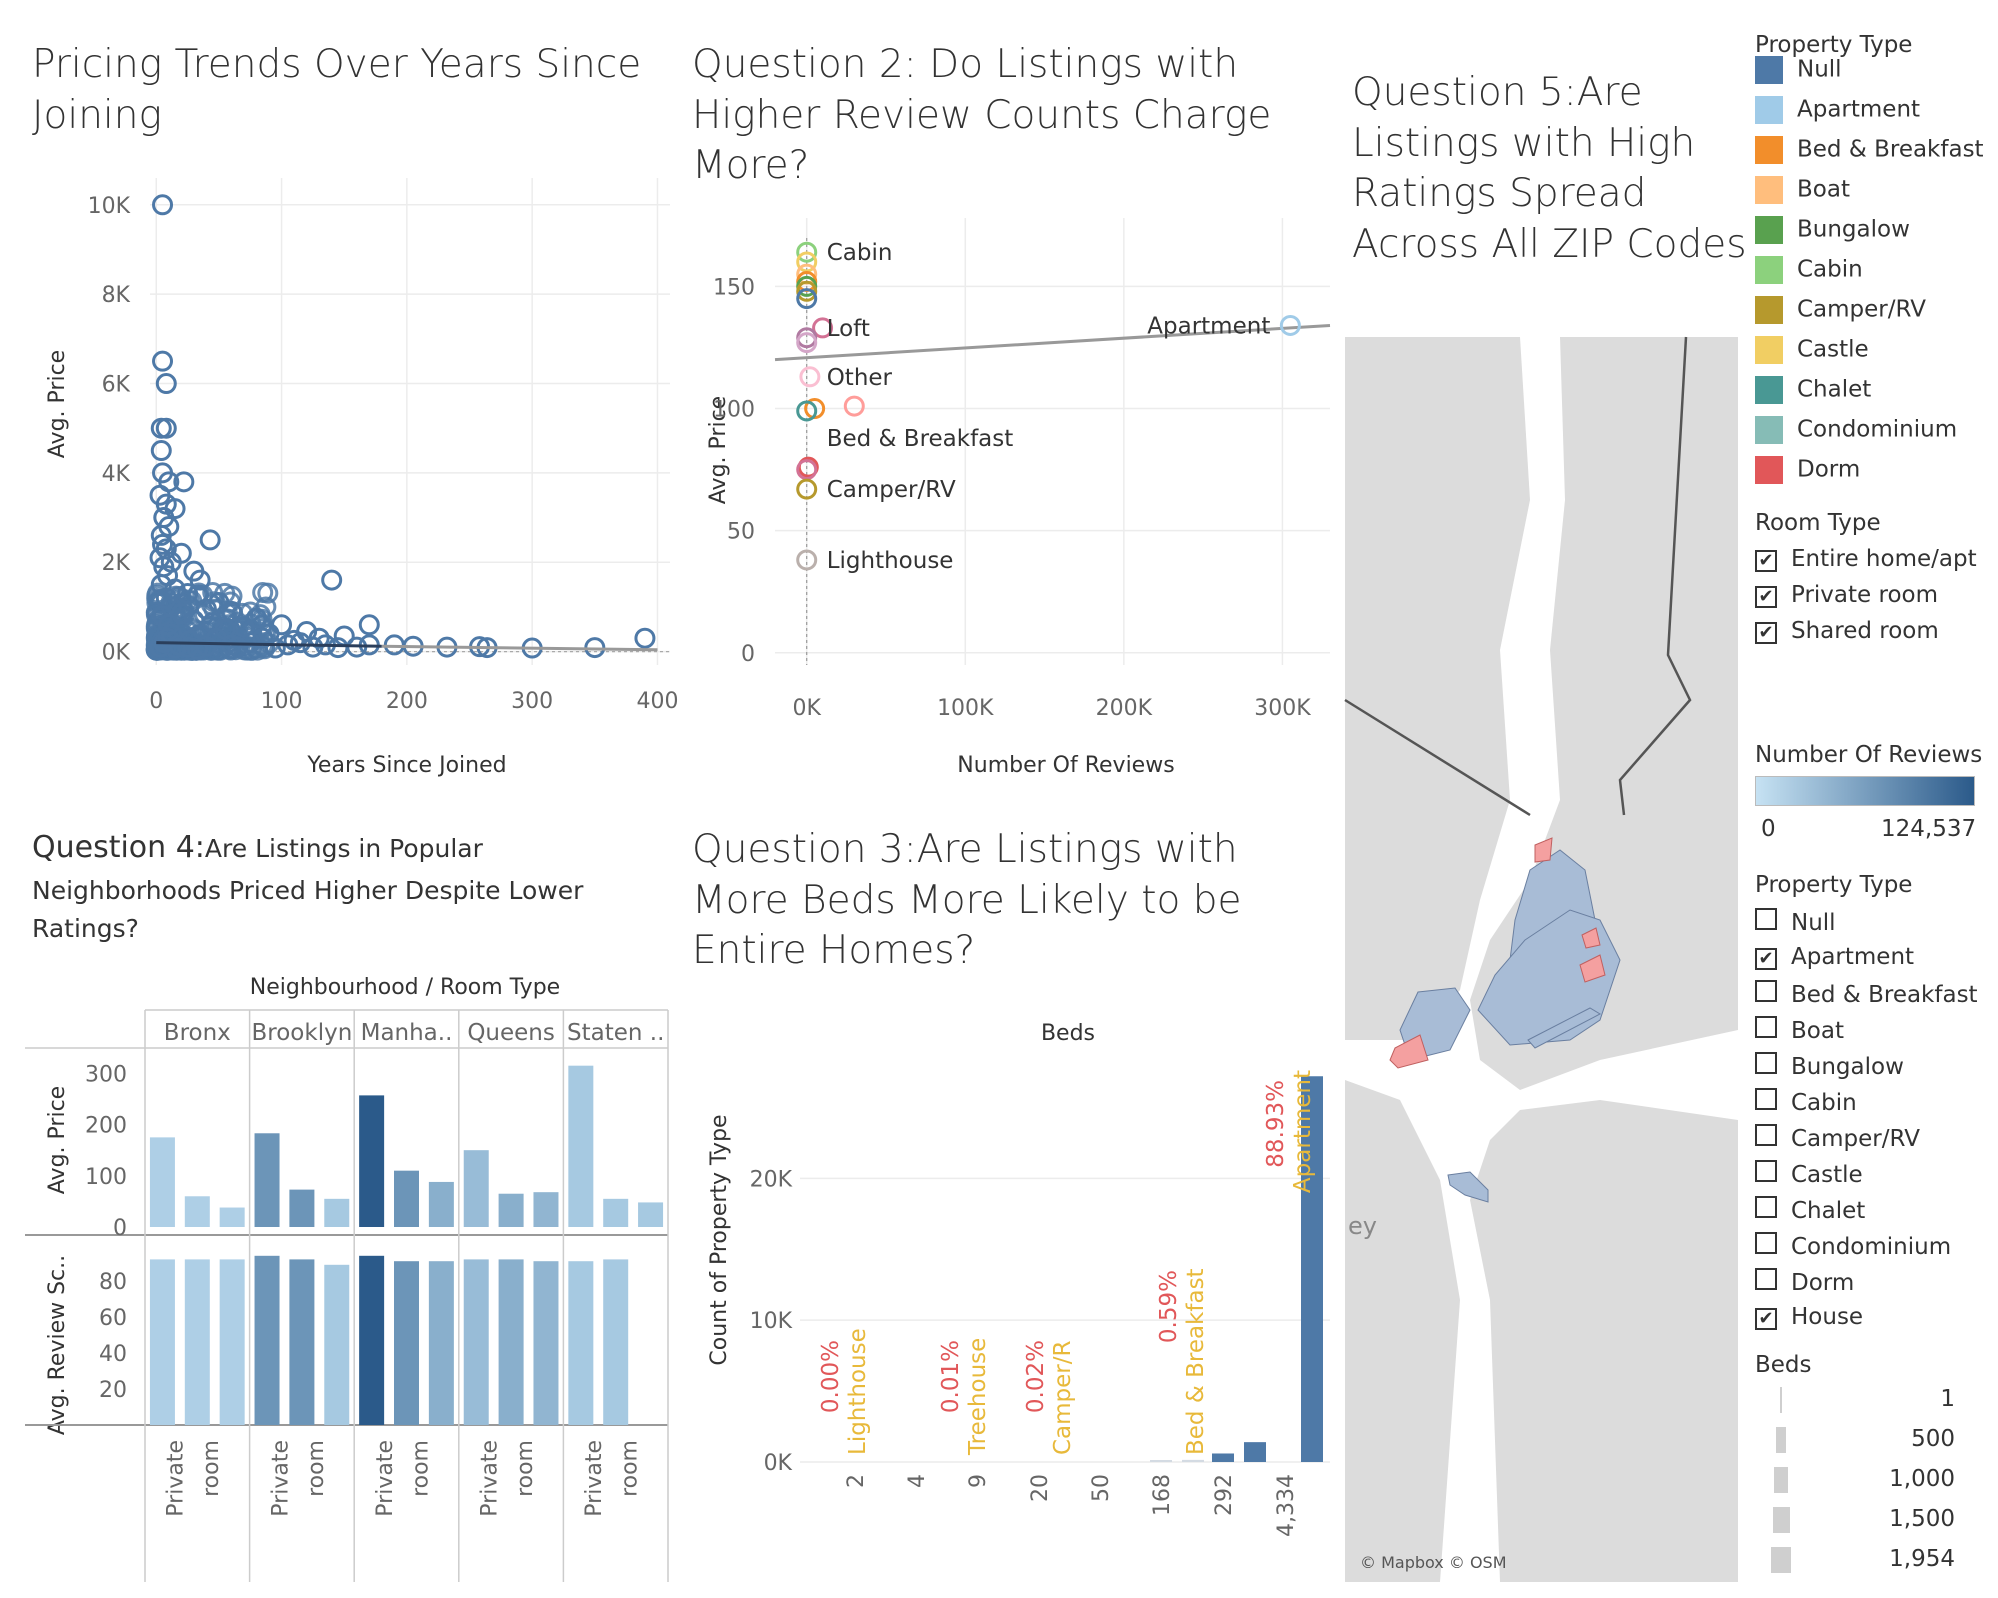 The image size is (1998, 1598). I want to click on legend-label: Bungalow, so click(1853, 229).